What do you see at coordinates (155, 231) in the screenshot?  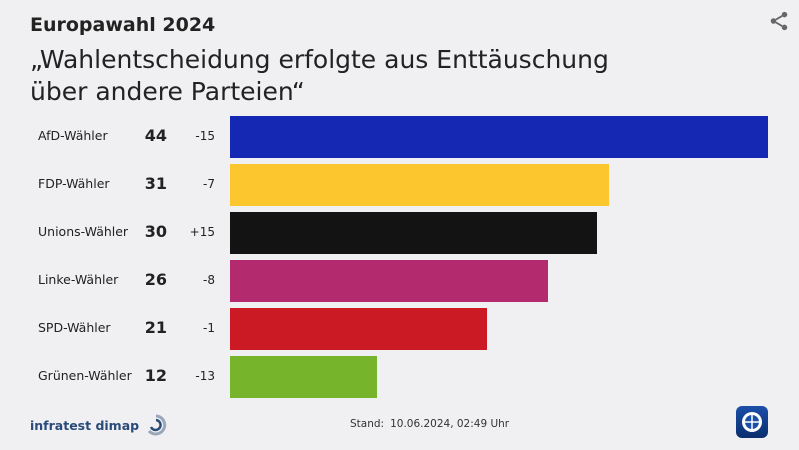 I see `bar-value-label: 30` at bounding box center [155, 231].